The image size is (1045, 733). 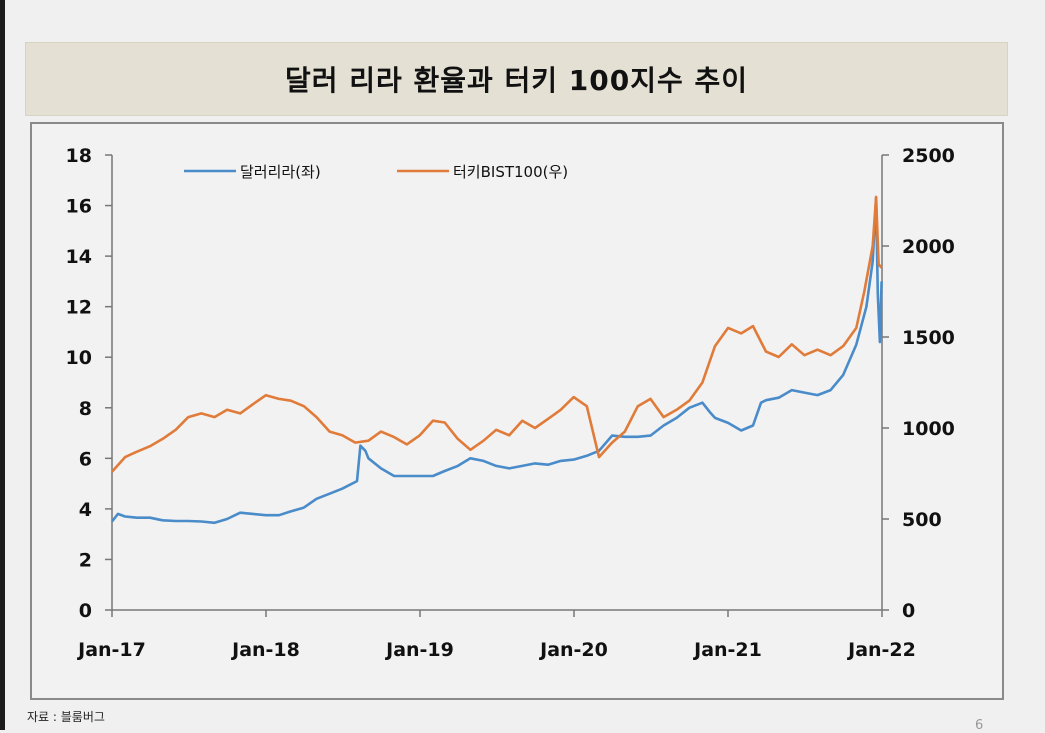 I want to click on x-tick-label: Jan-17, so click(x=111, y=650).